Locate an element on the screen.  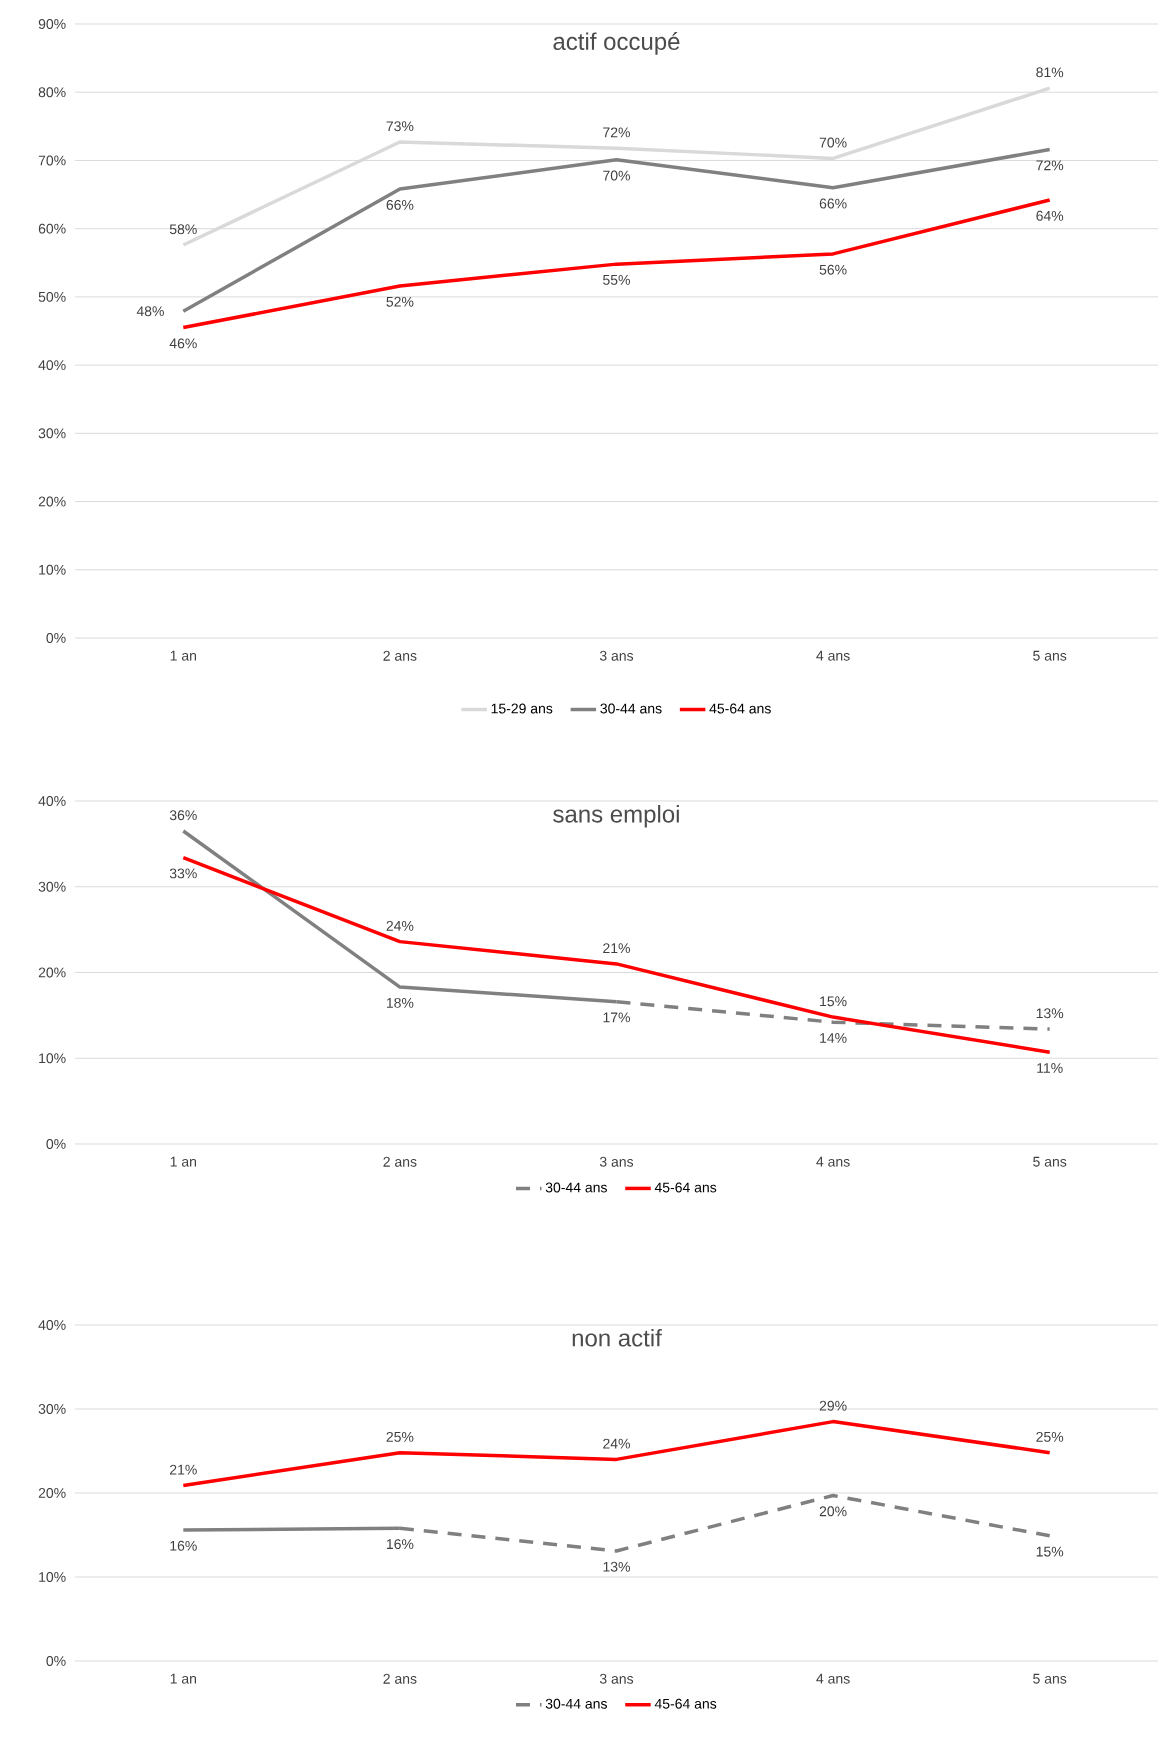
data-label: 56% is located at coordinates (833, 269).